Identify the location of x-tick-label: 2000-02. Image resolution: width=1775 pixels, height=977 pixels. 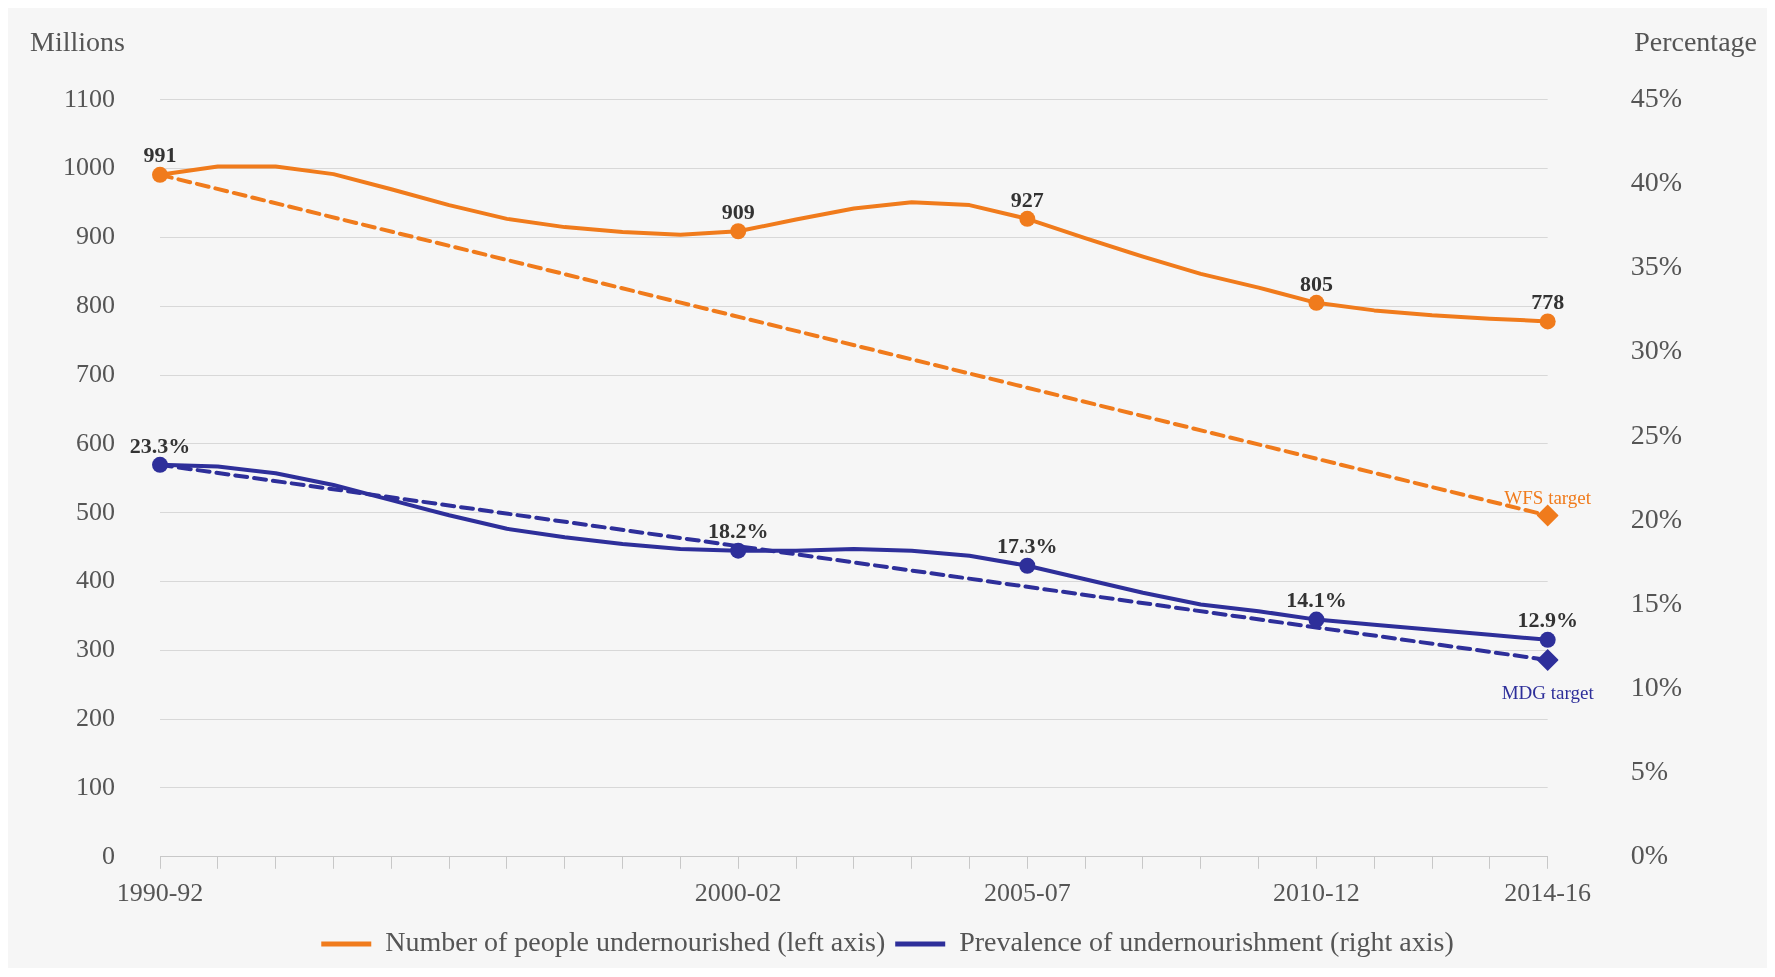
(738, 893).